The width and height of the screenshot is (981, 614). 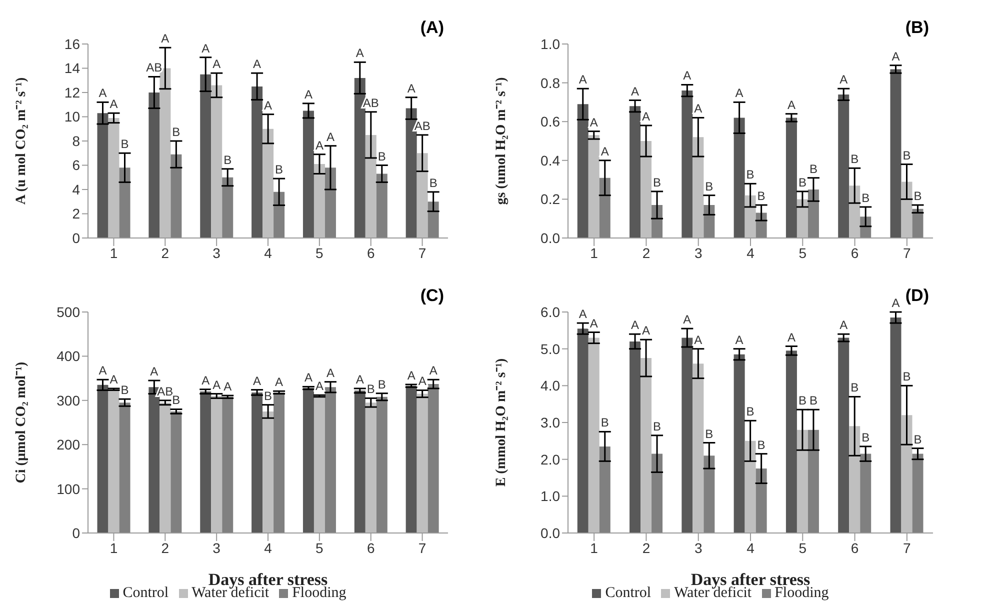 What do you see at coordinates (76, 189) in the screenshot?
I see `y-tick-label: 4` at bounding box center [76, 189].